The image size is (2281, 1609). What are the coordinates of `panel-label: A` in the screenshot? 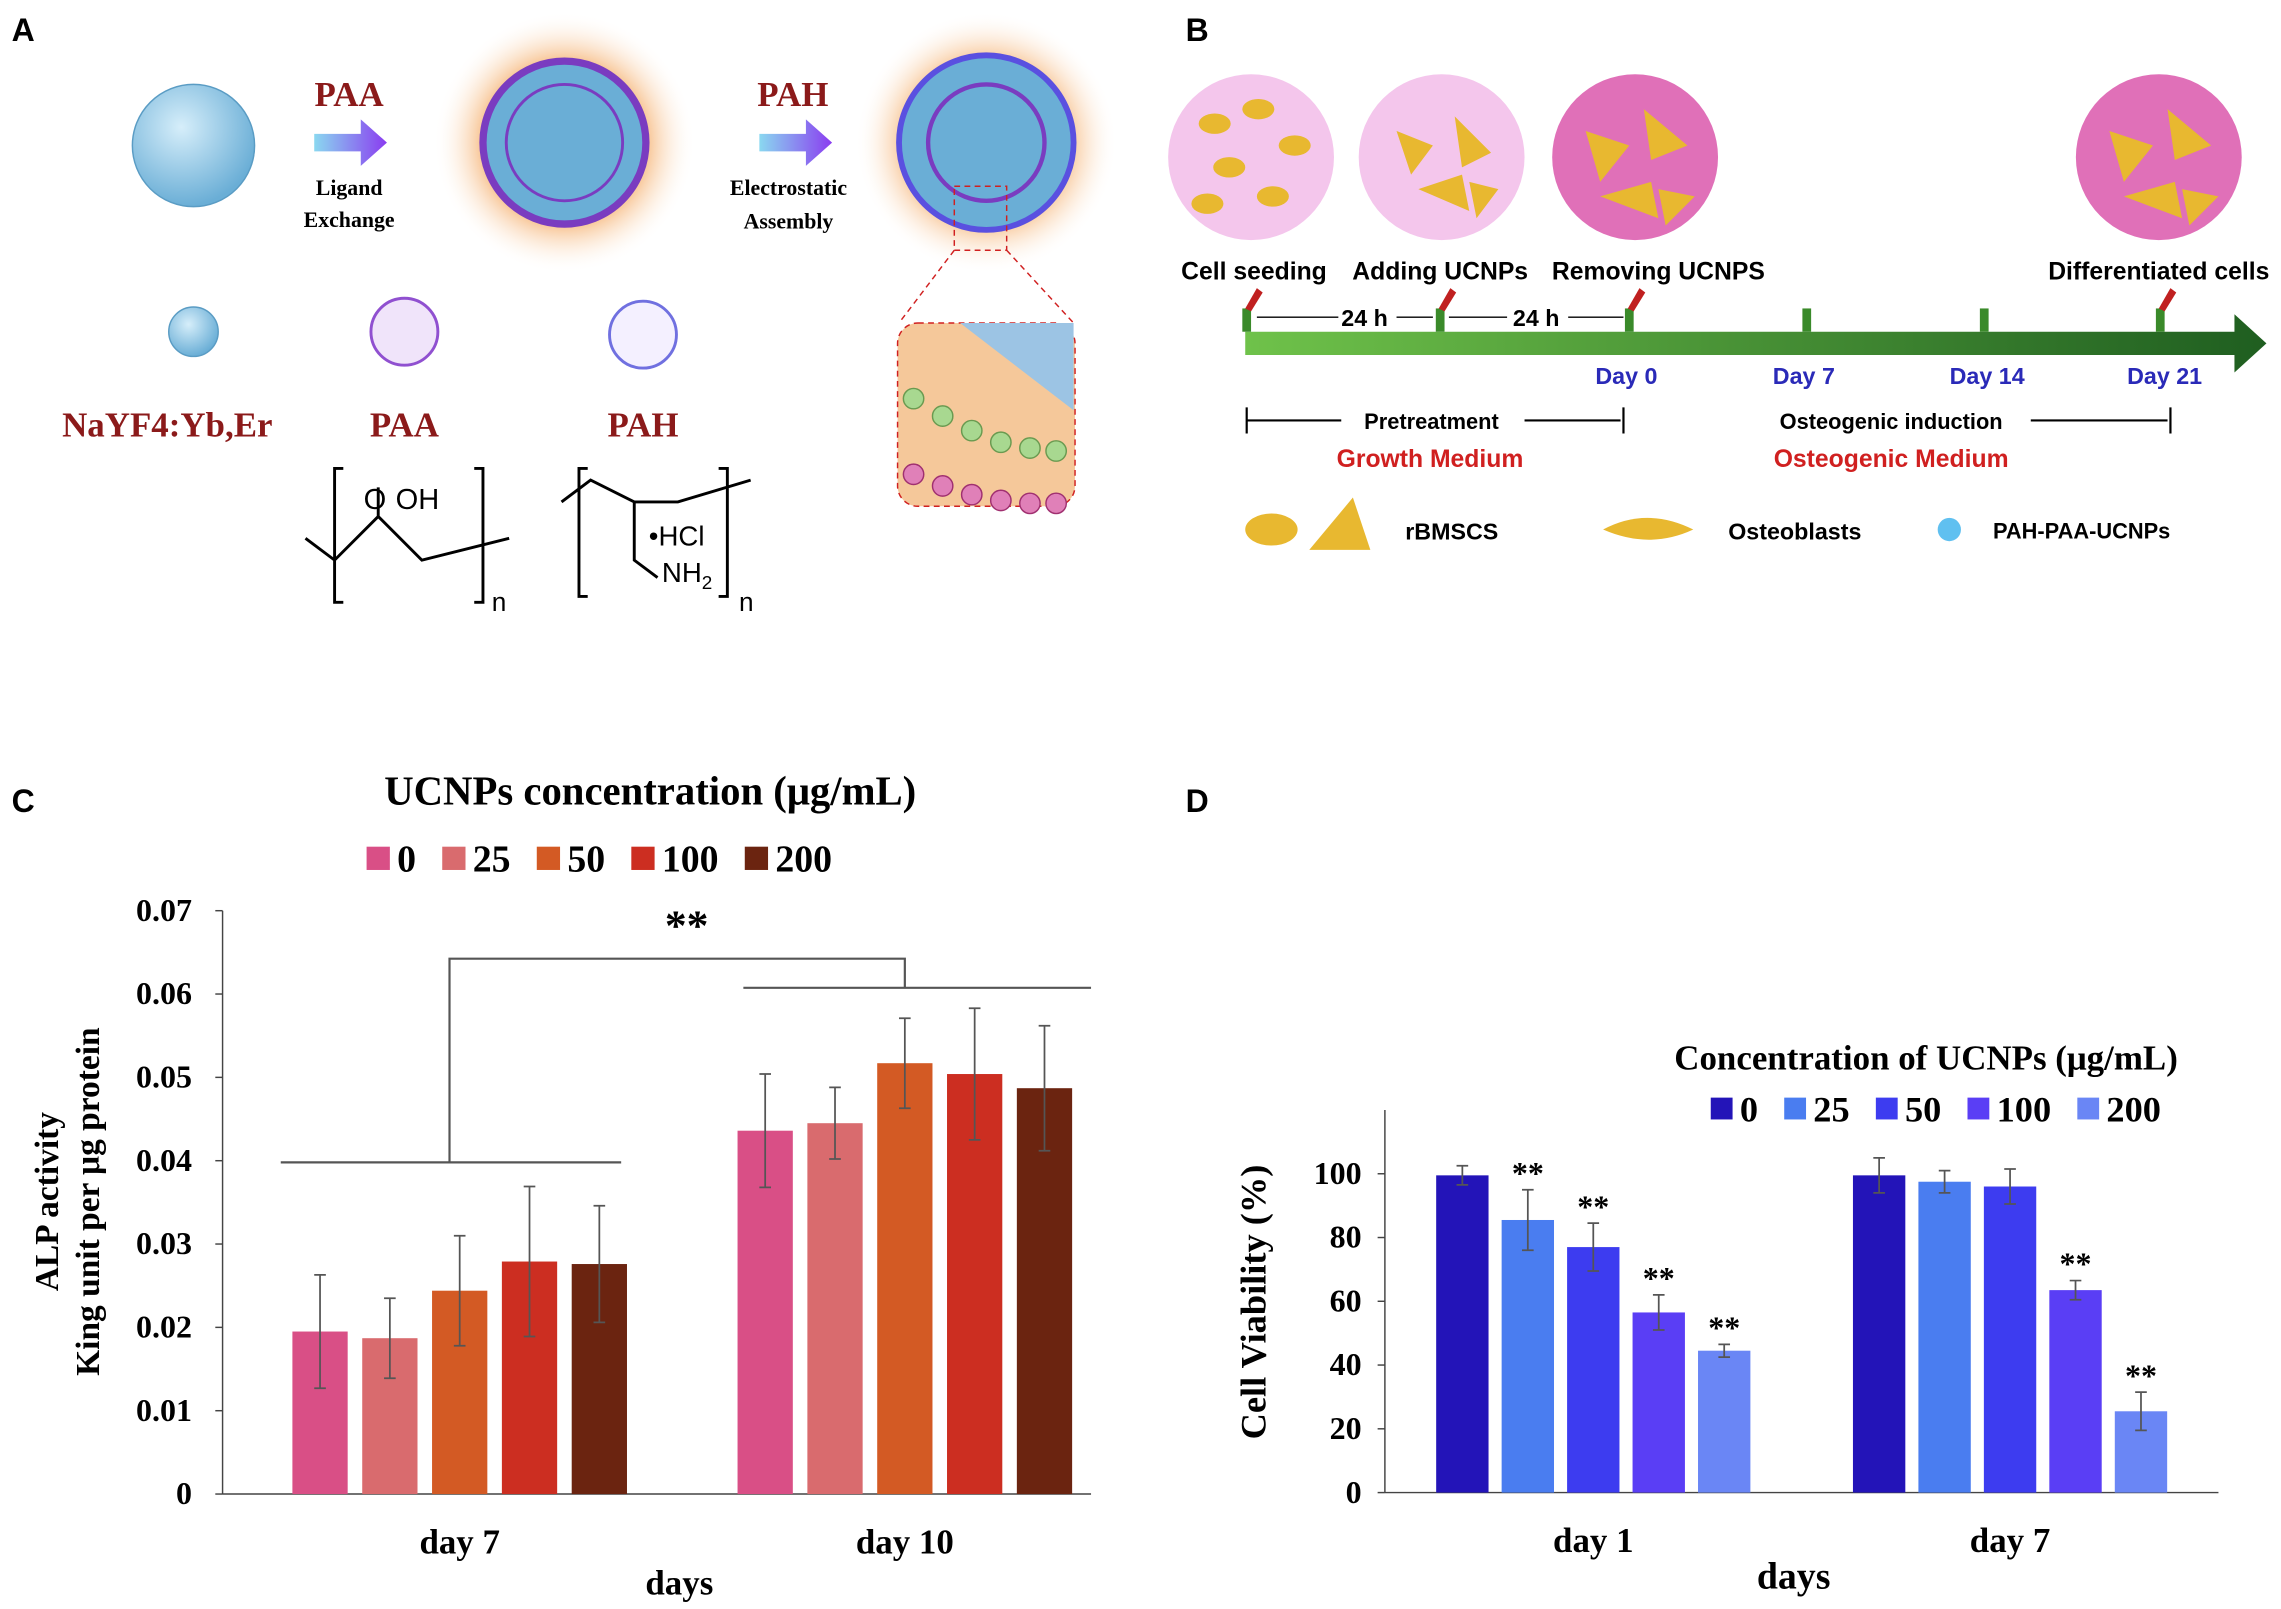 It's located at (23, 30).